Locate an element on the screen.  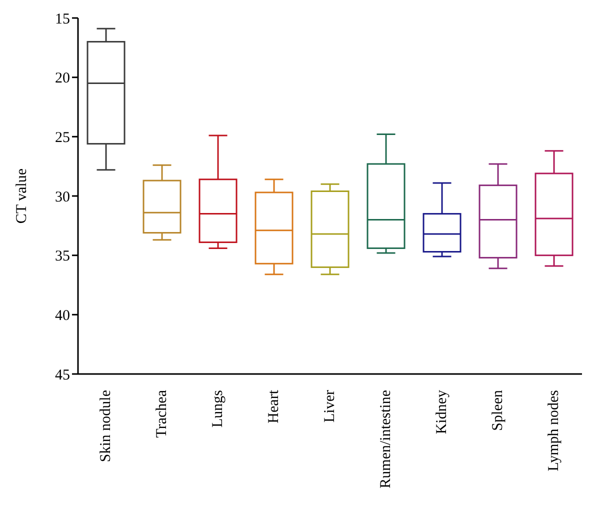
y-axis-title: CT value is located at coordinates (22, 196).